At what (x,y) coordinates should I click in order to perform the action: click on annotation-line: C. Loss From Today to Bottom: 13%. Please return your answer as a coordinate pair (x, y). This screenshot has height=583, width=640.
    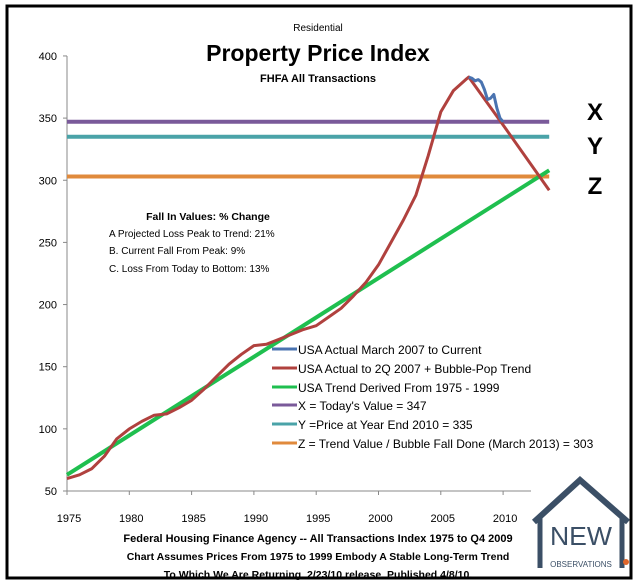
    Looking at the image, I should click on (189, 269).